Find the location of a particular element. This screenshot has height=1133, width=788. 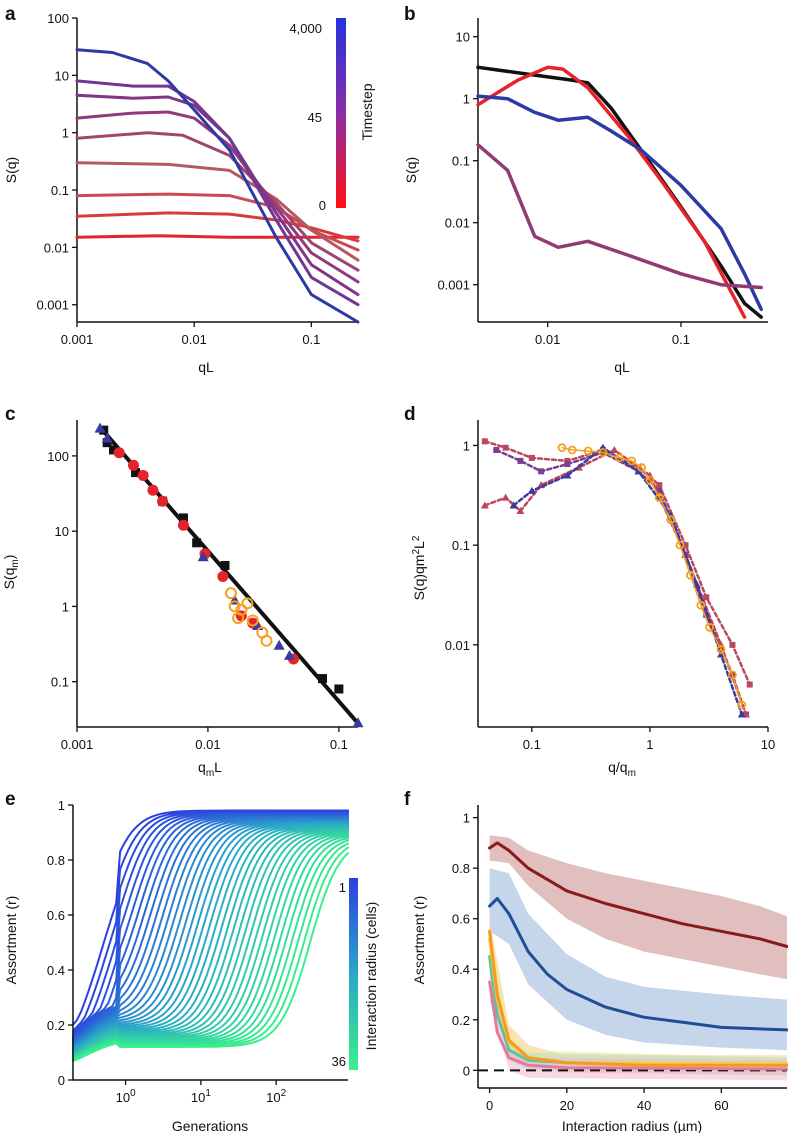

series-line-t0 is located at coordinates (217, 236).